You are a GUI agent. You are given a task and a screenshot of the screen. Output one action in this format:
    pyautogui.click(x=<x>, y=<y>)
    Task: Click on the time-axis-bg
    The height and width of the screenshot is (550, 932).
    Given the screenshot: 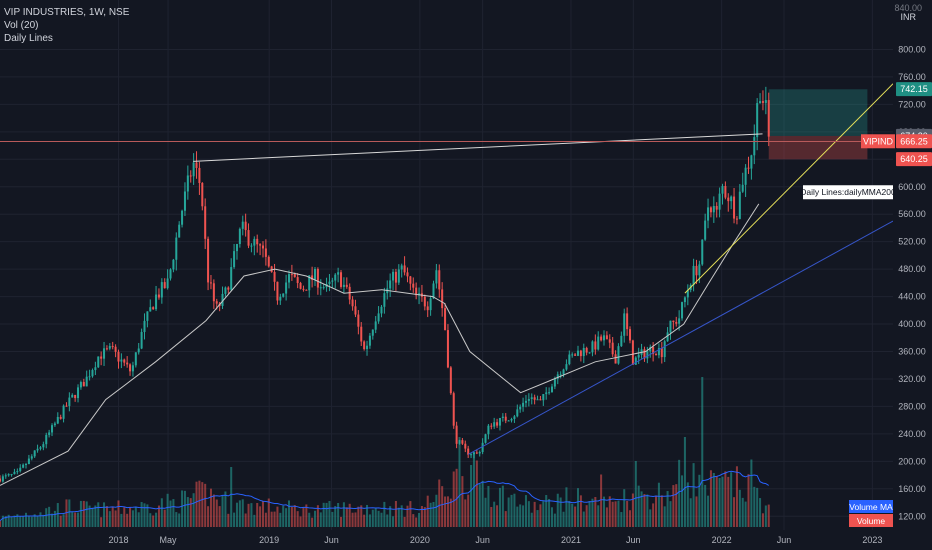 What is the action you would take?
    pyautogui.click(x=466, y=540)
    